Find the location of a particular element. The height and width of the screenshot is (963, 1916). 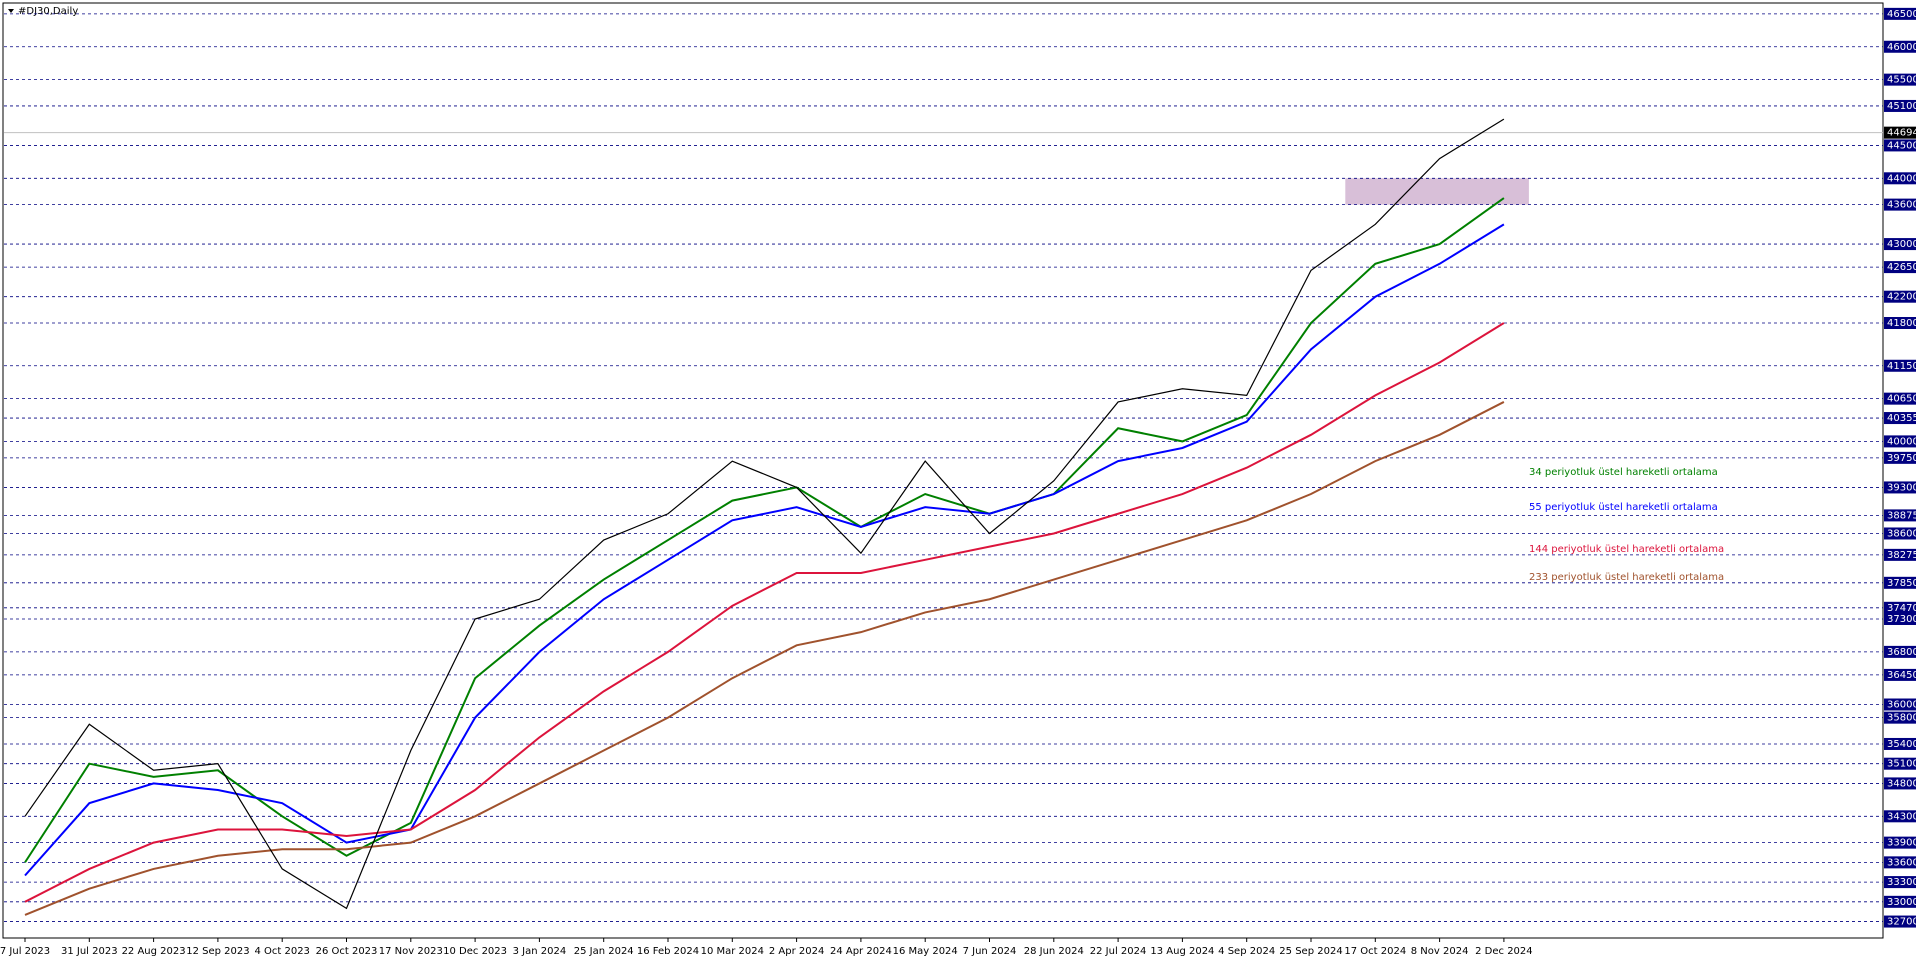

y-tick-label: 43600 is located at coordinates (1901, 205).